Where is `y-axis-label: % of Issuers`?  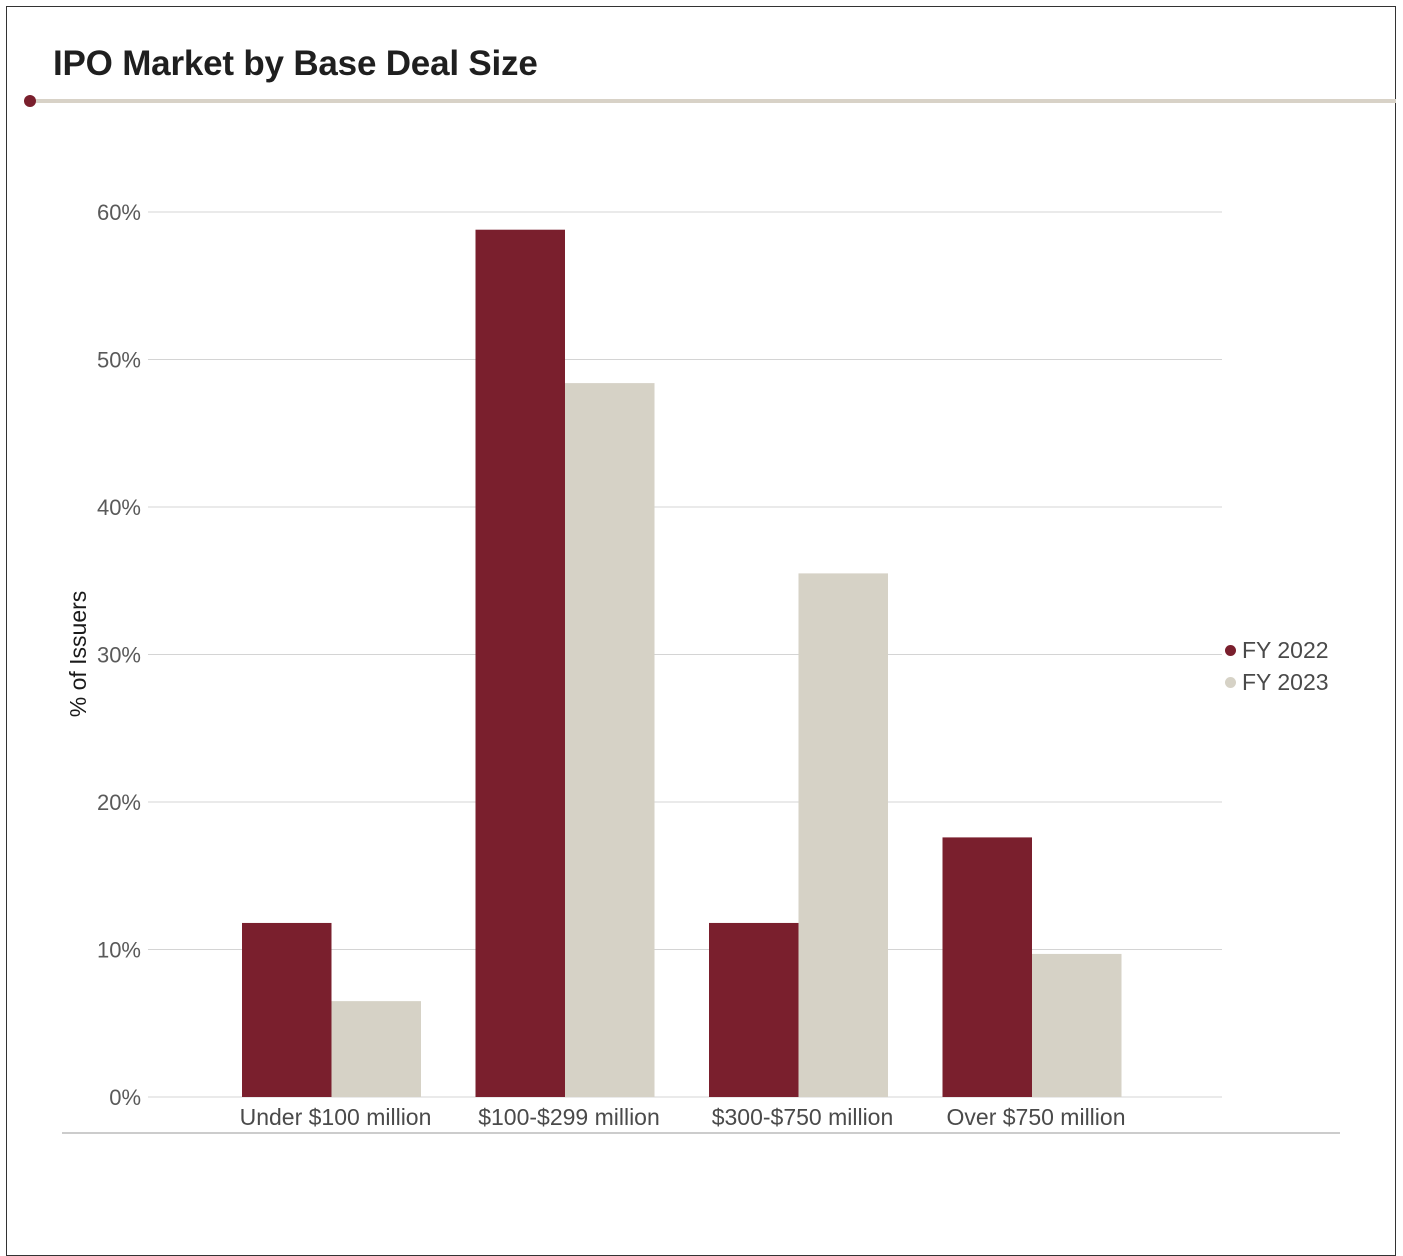
y-axis-label: % of Issuers is located at coordinates (78, 654).